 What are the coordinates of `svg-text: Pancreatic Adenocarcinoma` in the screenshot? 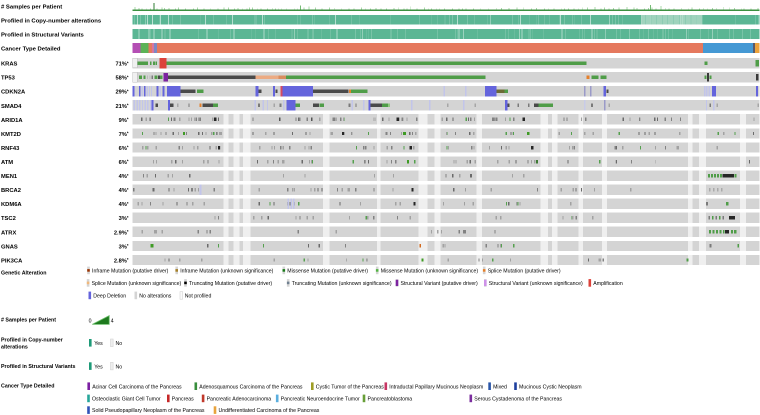 It's located at (239, 400).